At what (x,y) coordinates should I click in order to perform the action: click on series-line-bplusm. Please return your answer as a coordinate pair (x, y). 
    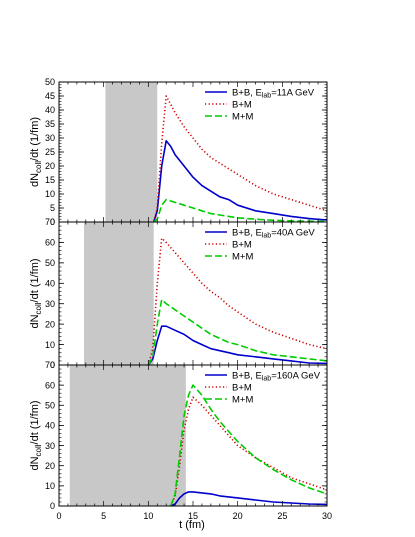
    Looking at the image, I should click on (240, 159).